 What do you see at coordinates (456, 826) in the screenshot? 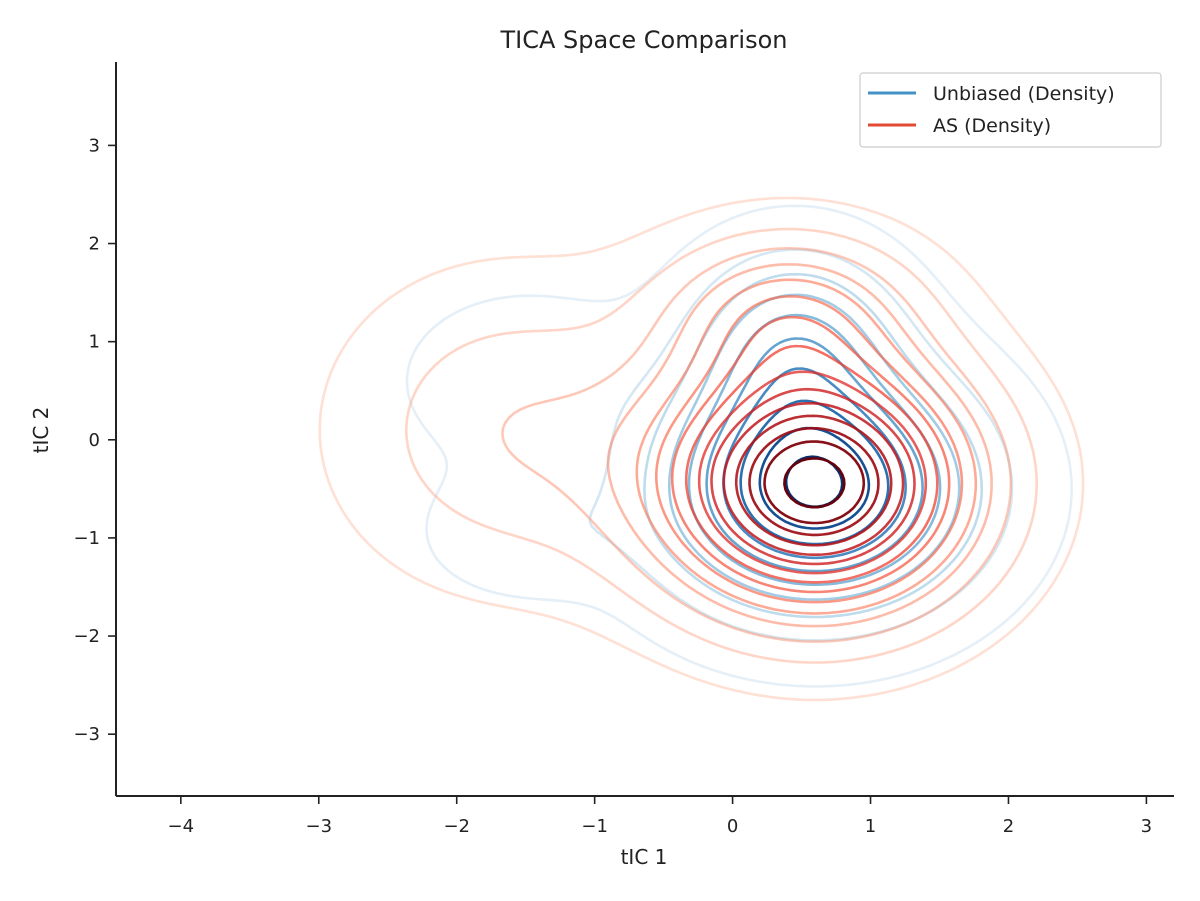
I see `x-tick-label: −2` at bounding box center [456, 826].